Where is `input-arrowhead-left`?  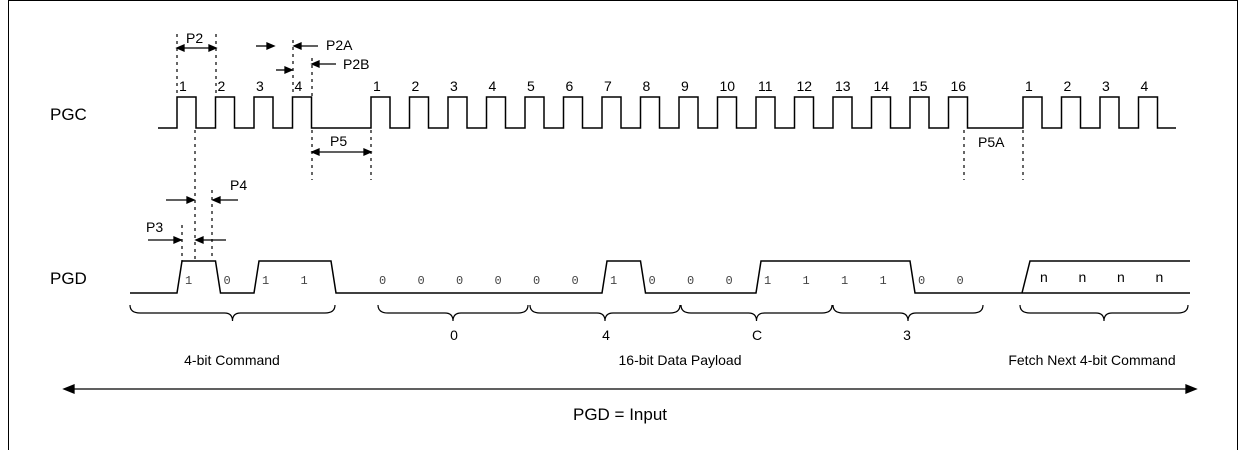 input-arrowhead-left is located at coordinates (68, 389).